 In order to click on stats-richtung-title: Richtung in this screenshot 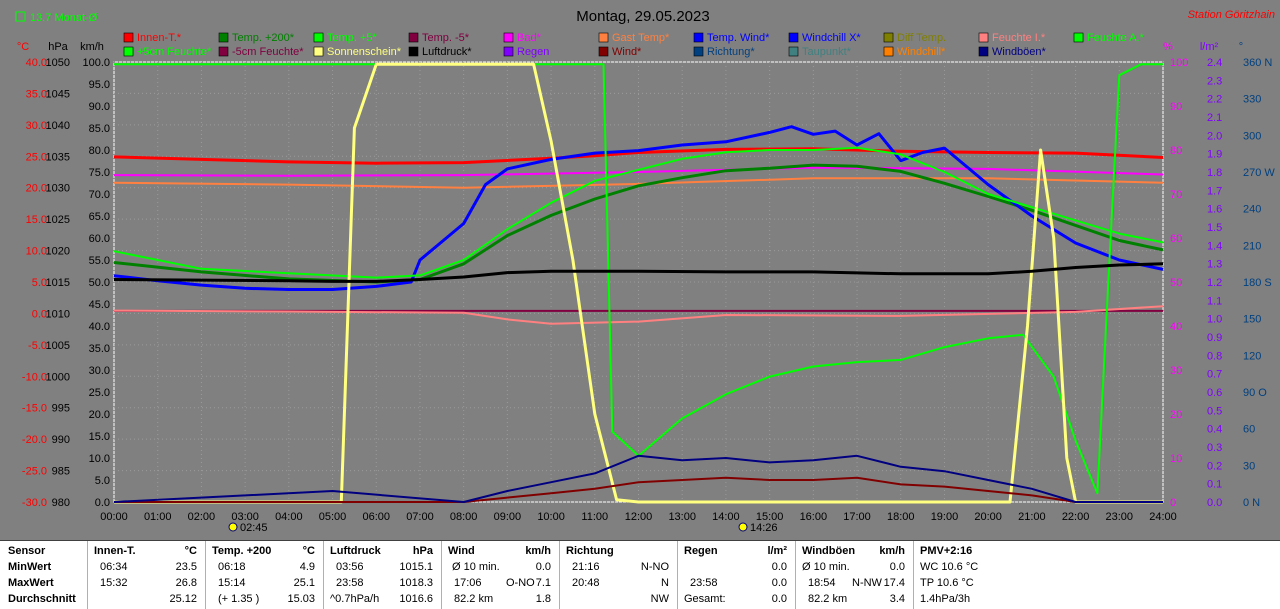, I will do `click(590, 551)`.